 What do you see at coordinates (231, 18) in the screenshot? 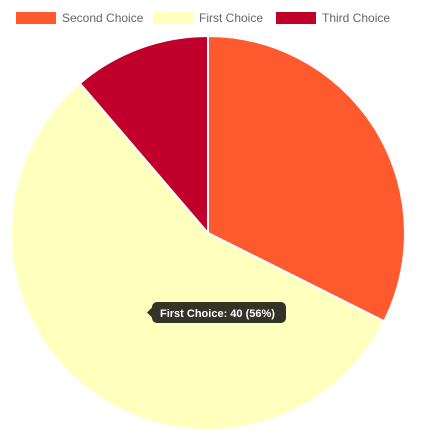
I see `legend-label-first-choice: First Choice` at bounding box center [231, 18].